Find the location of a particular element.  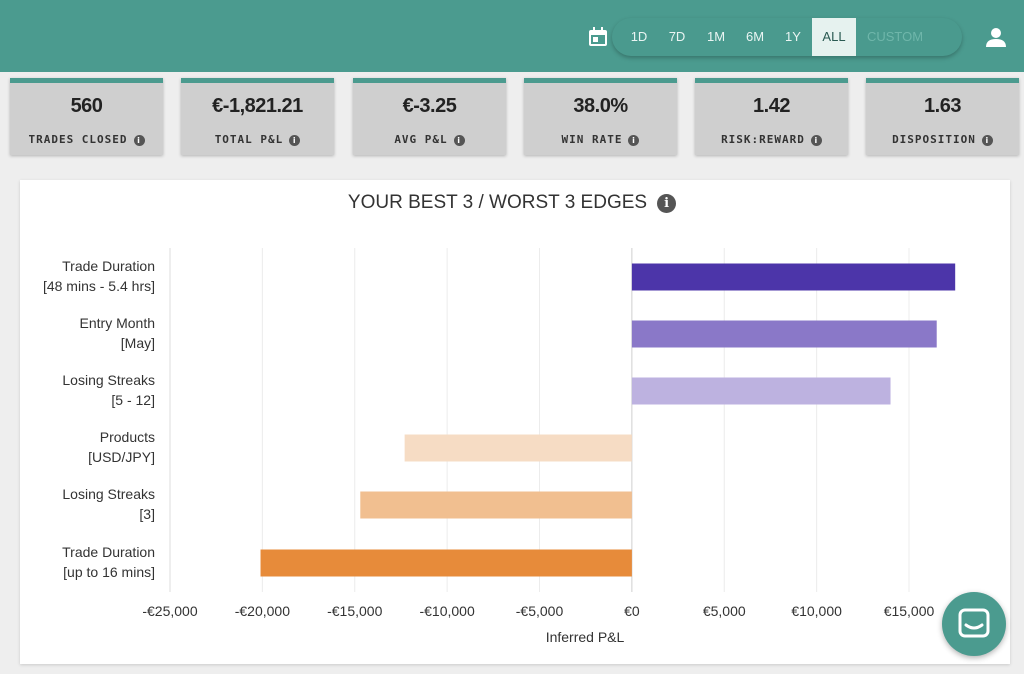

x-tick-label: €0 is located at coordinates (632, 611).